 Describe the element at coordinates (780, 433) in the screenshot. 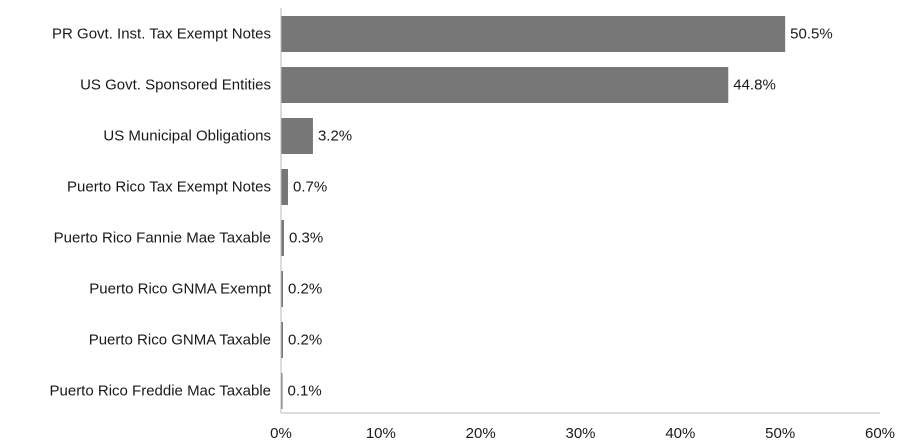

I see `x-tick-label: 50%` at that location.